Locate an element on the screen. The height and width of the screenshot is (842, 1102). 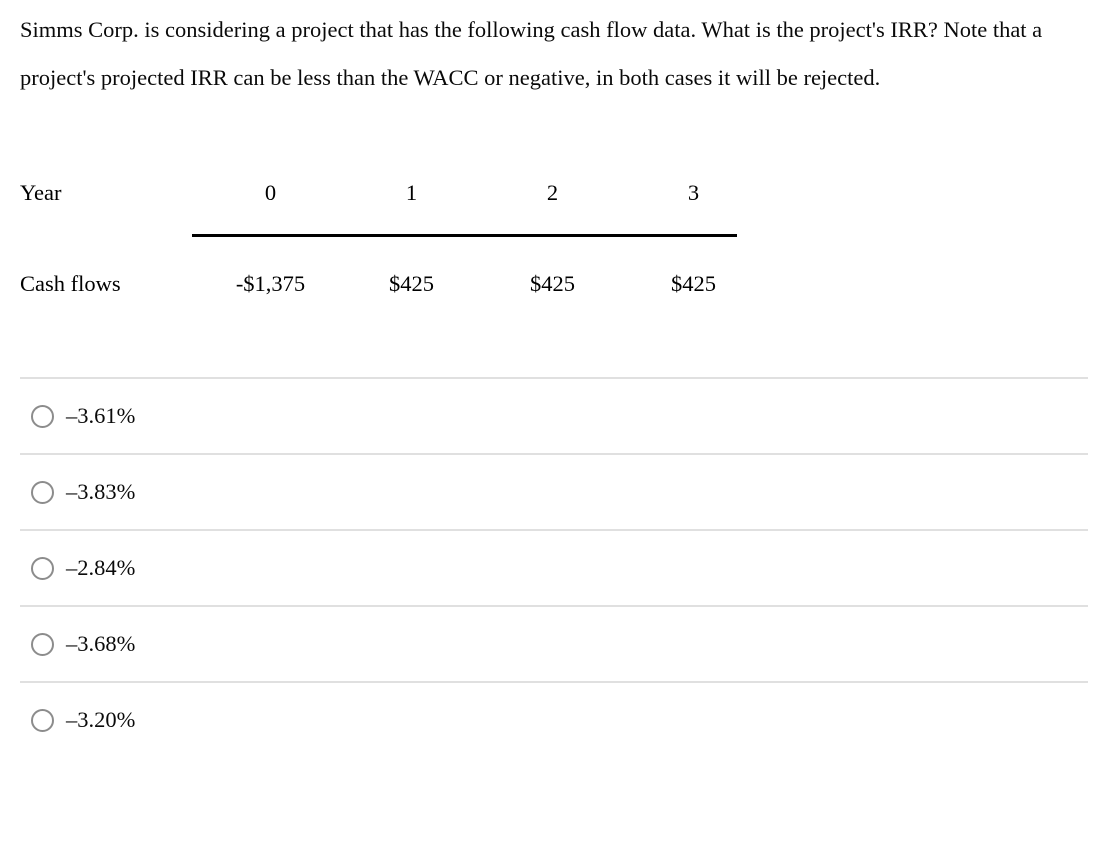
cashflow-value-1: $425 is located at coordinates (411, 283).